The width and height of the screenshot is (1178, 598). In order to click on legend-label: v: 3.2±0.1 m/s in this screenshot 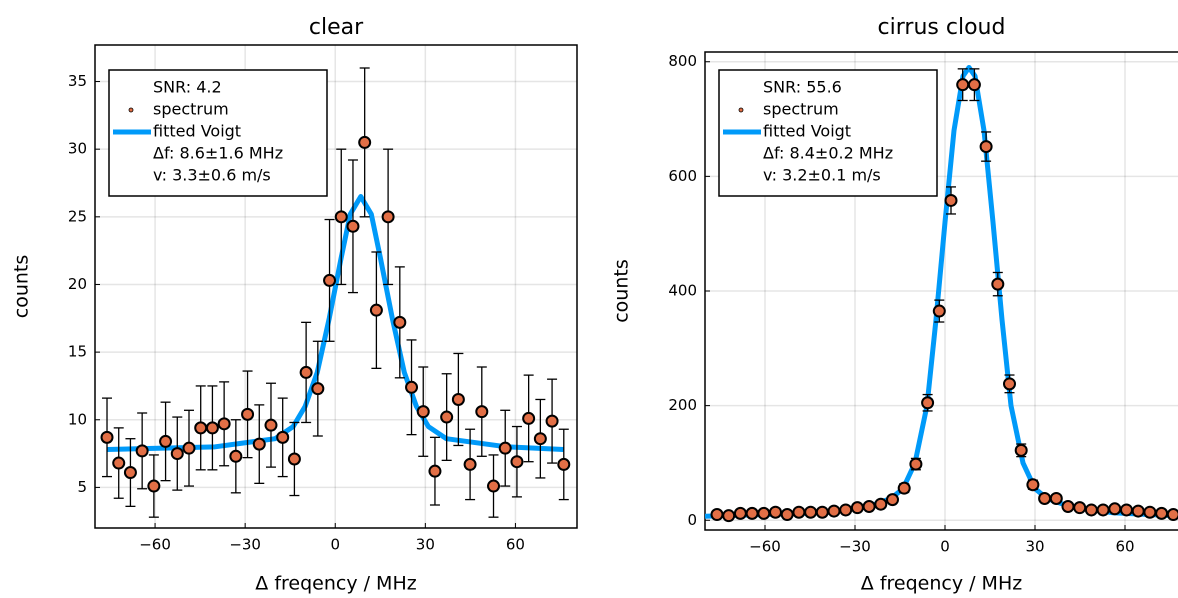, I will do `click(822, 175)`.